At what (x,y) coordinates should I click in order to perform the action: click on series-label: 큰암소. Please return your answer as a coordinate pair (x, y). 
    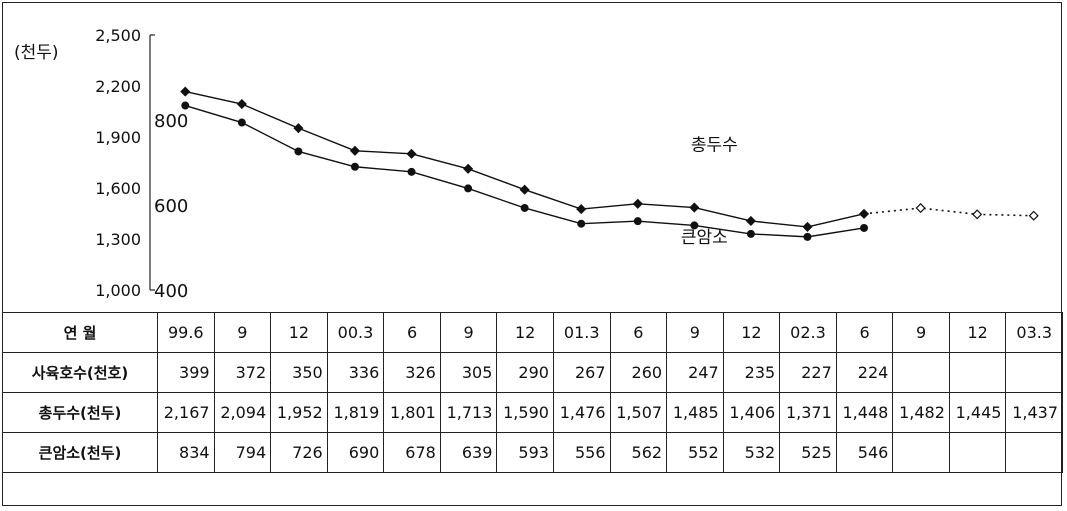
    Looking at the image, I should click on (704, 238).